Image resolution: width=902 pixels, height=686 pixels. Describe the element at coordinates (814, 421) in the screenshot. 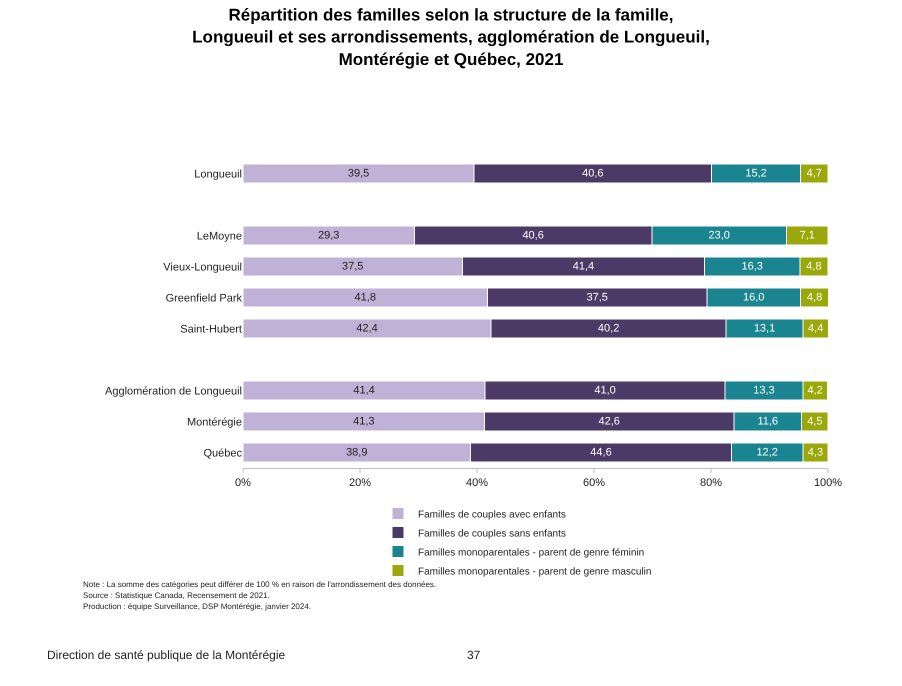

I see `data-label: 4,5` at that location.